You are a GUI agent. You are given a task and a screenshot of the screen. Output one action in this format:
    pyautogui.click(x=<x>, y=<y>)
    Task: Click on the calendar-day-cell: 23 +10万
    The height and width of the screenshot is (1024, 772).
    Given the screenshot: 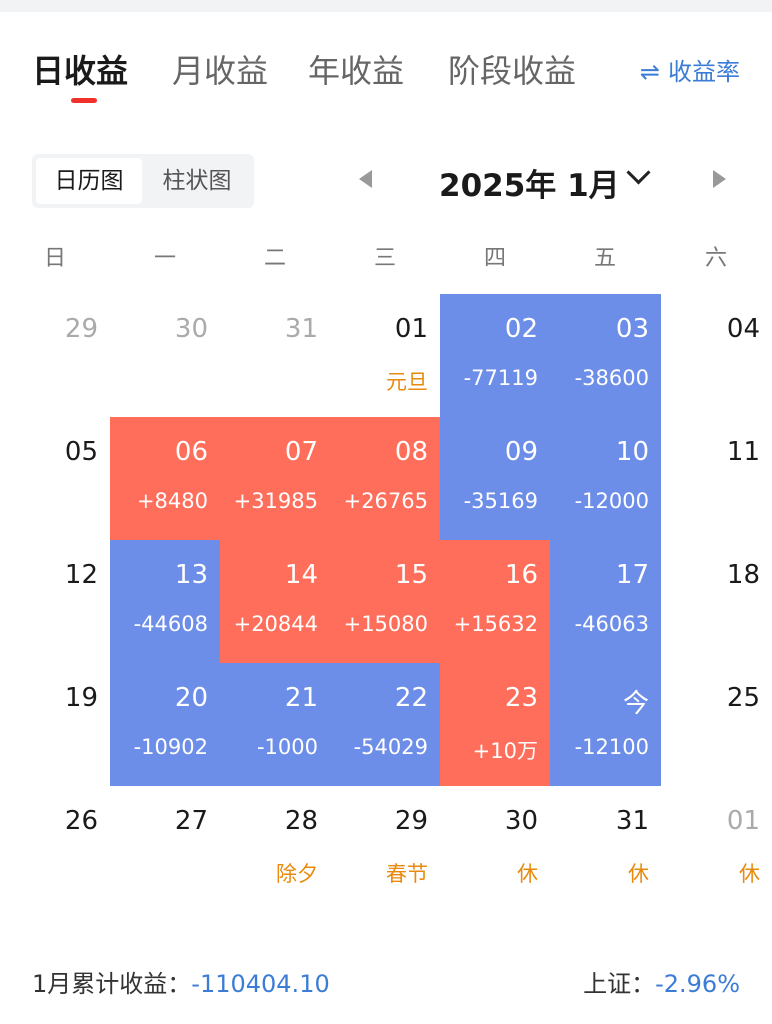 What is the action you would take?
    pyautogui.click(x=495, y=724)
    